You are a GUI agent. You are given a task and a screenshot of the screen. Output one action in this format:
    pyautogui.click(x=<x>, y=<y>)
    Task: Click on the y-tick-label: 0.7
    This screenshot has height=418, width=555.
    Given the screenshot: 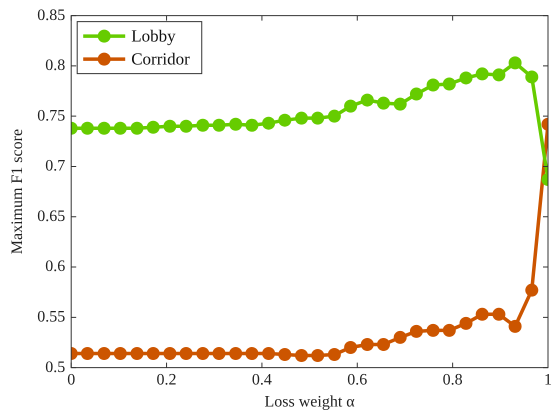 What is the action you would take?
    pyautogui.click(x=55, y=166)
    